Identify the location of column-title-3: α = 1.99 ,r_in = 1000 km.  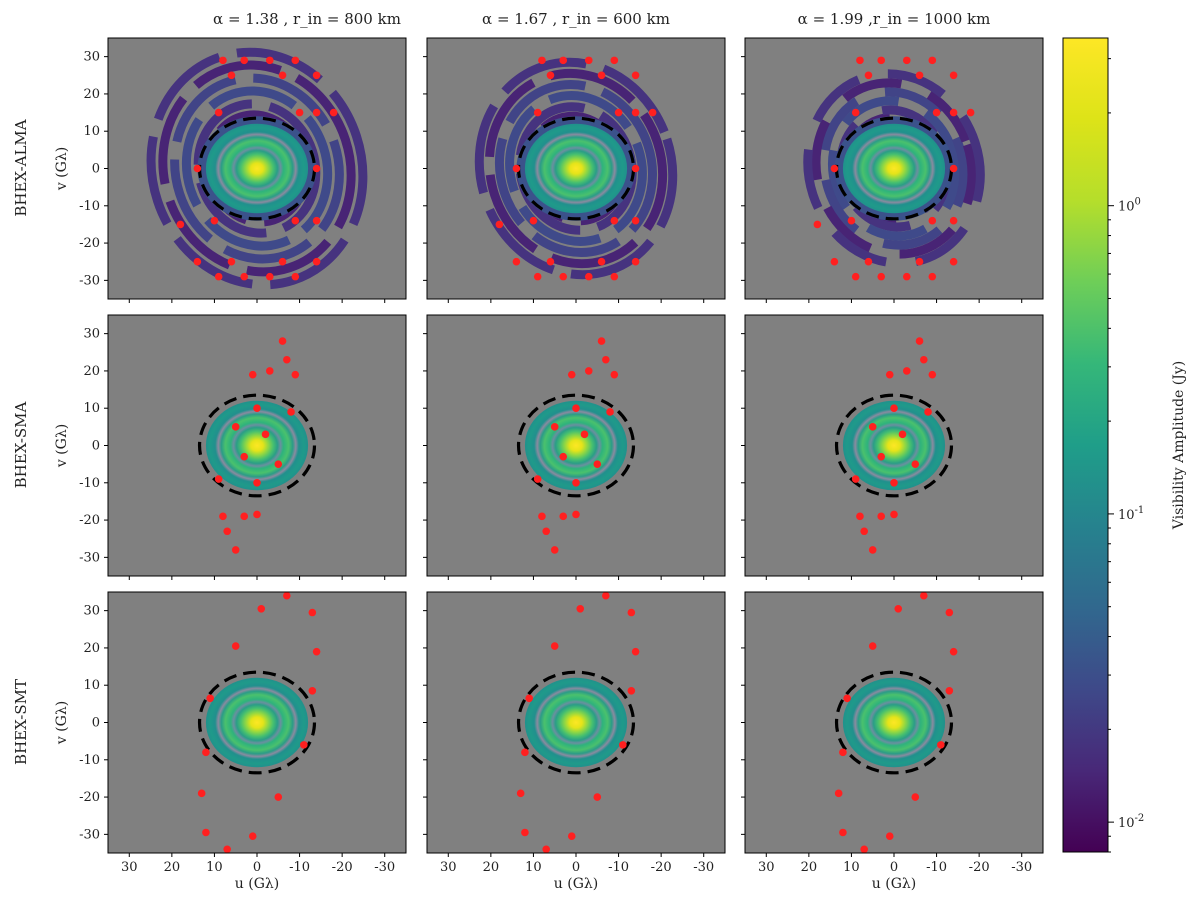
(894, 19).